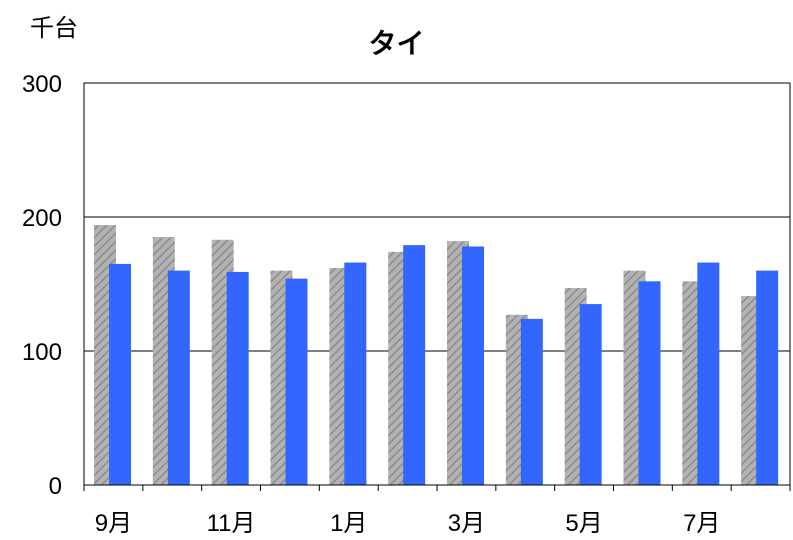 This screenshot has height=540, width=793. What do you see at coordinates (113, 523) in the screenshot?
I see `x-tick-label: 9月` at bounding box center [113, 523].